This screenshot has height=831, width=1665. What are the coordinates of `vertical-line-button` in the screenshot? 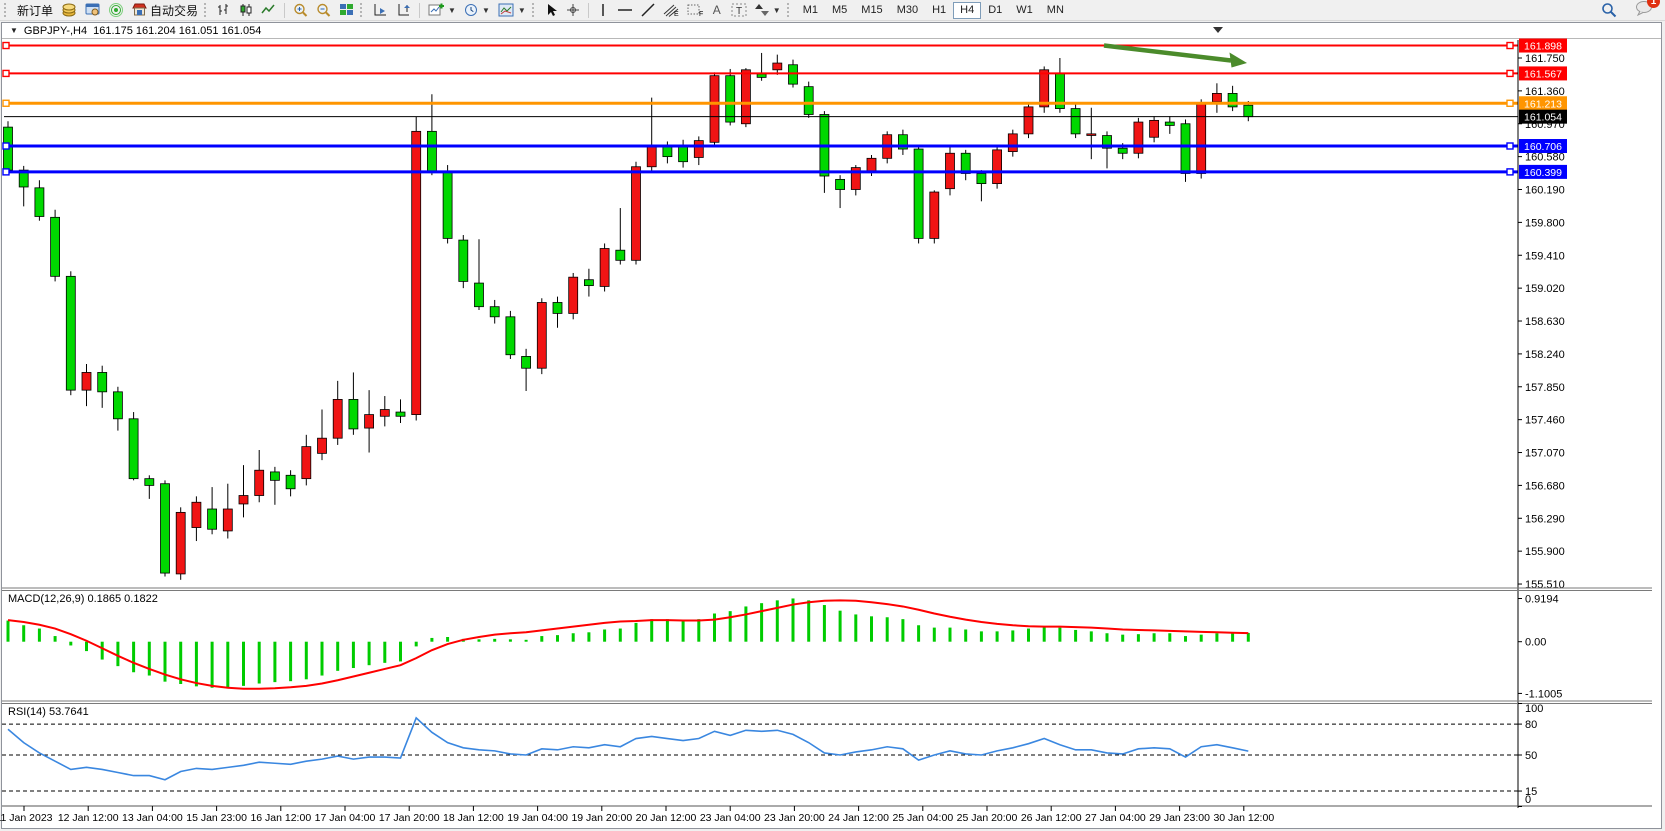 It's located at (603, 10).